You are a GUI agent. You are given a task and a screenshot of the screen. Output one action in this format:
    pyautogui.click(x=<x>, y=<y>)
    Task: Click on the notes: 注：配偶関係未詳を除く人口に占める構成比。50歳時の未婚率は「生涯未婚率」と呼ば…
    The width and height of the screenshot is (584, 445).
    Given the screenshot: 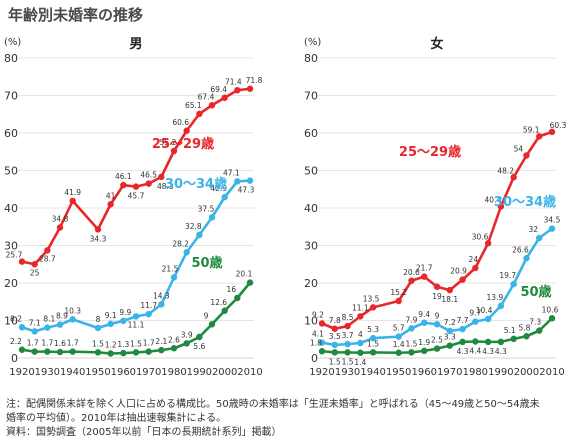 What is the action you would take?
    pyautogui.click(x=293, y=419)
    